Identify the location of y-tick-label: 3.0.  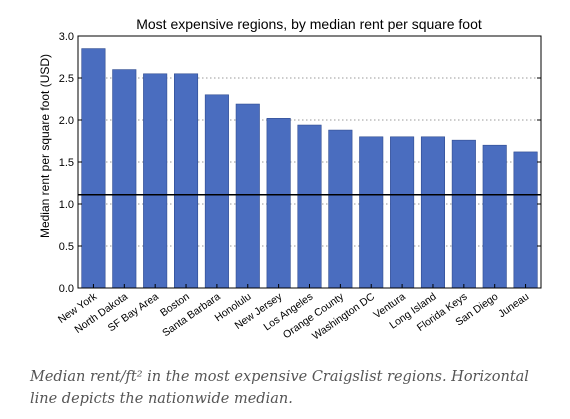
(66, 37).